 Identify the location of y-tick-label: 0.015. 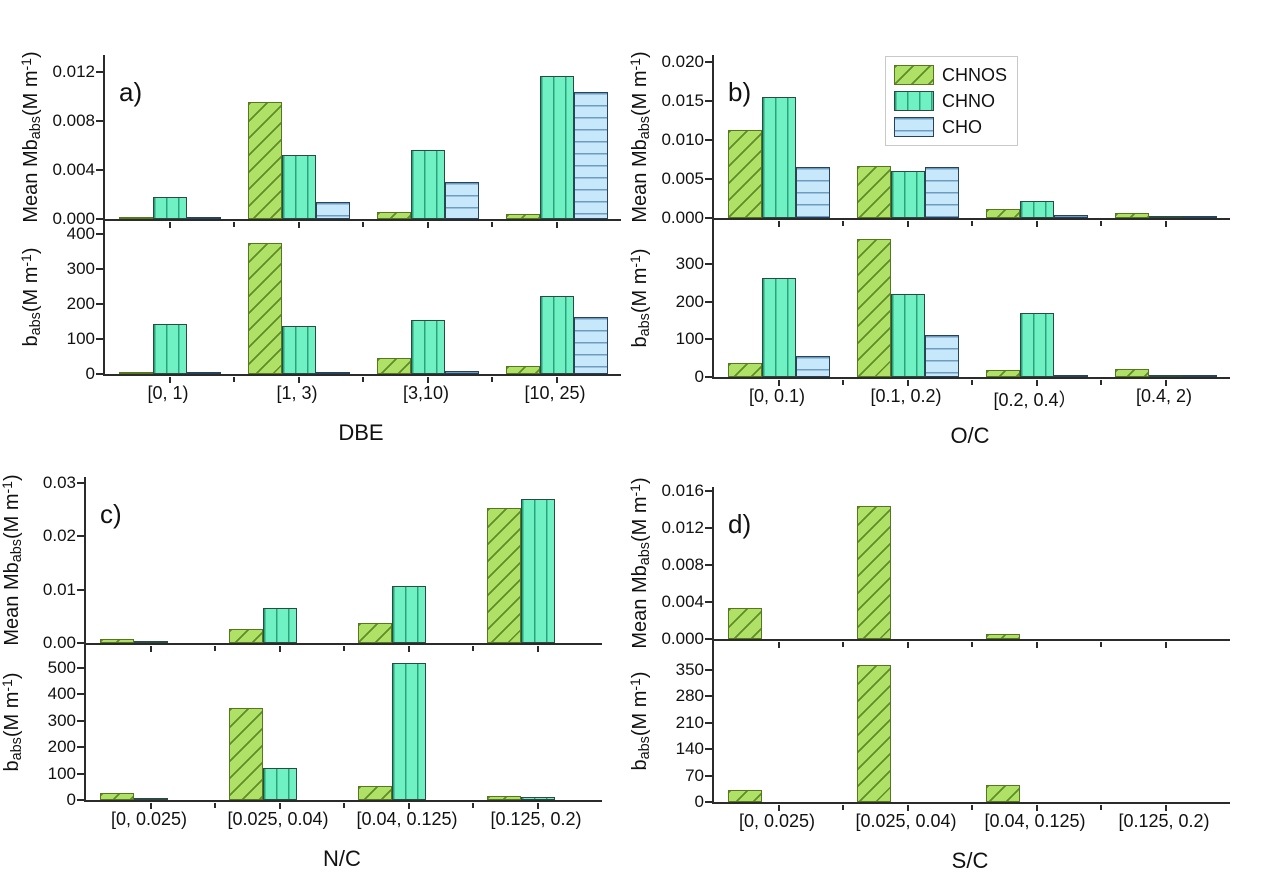
(682, 100).